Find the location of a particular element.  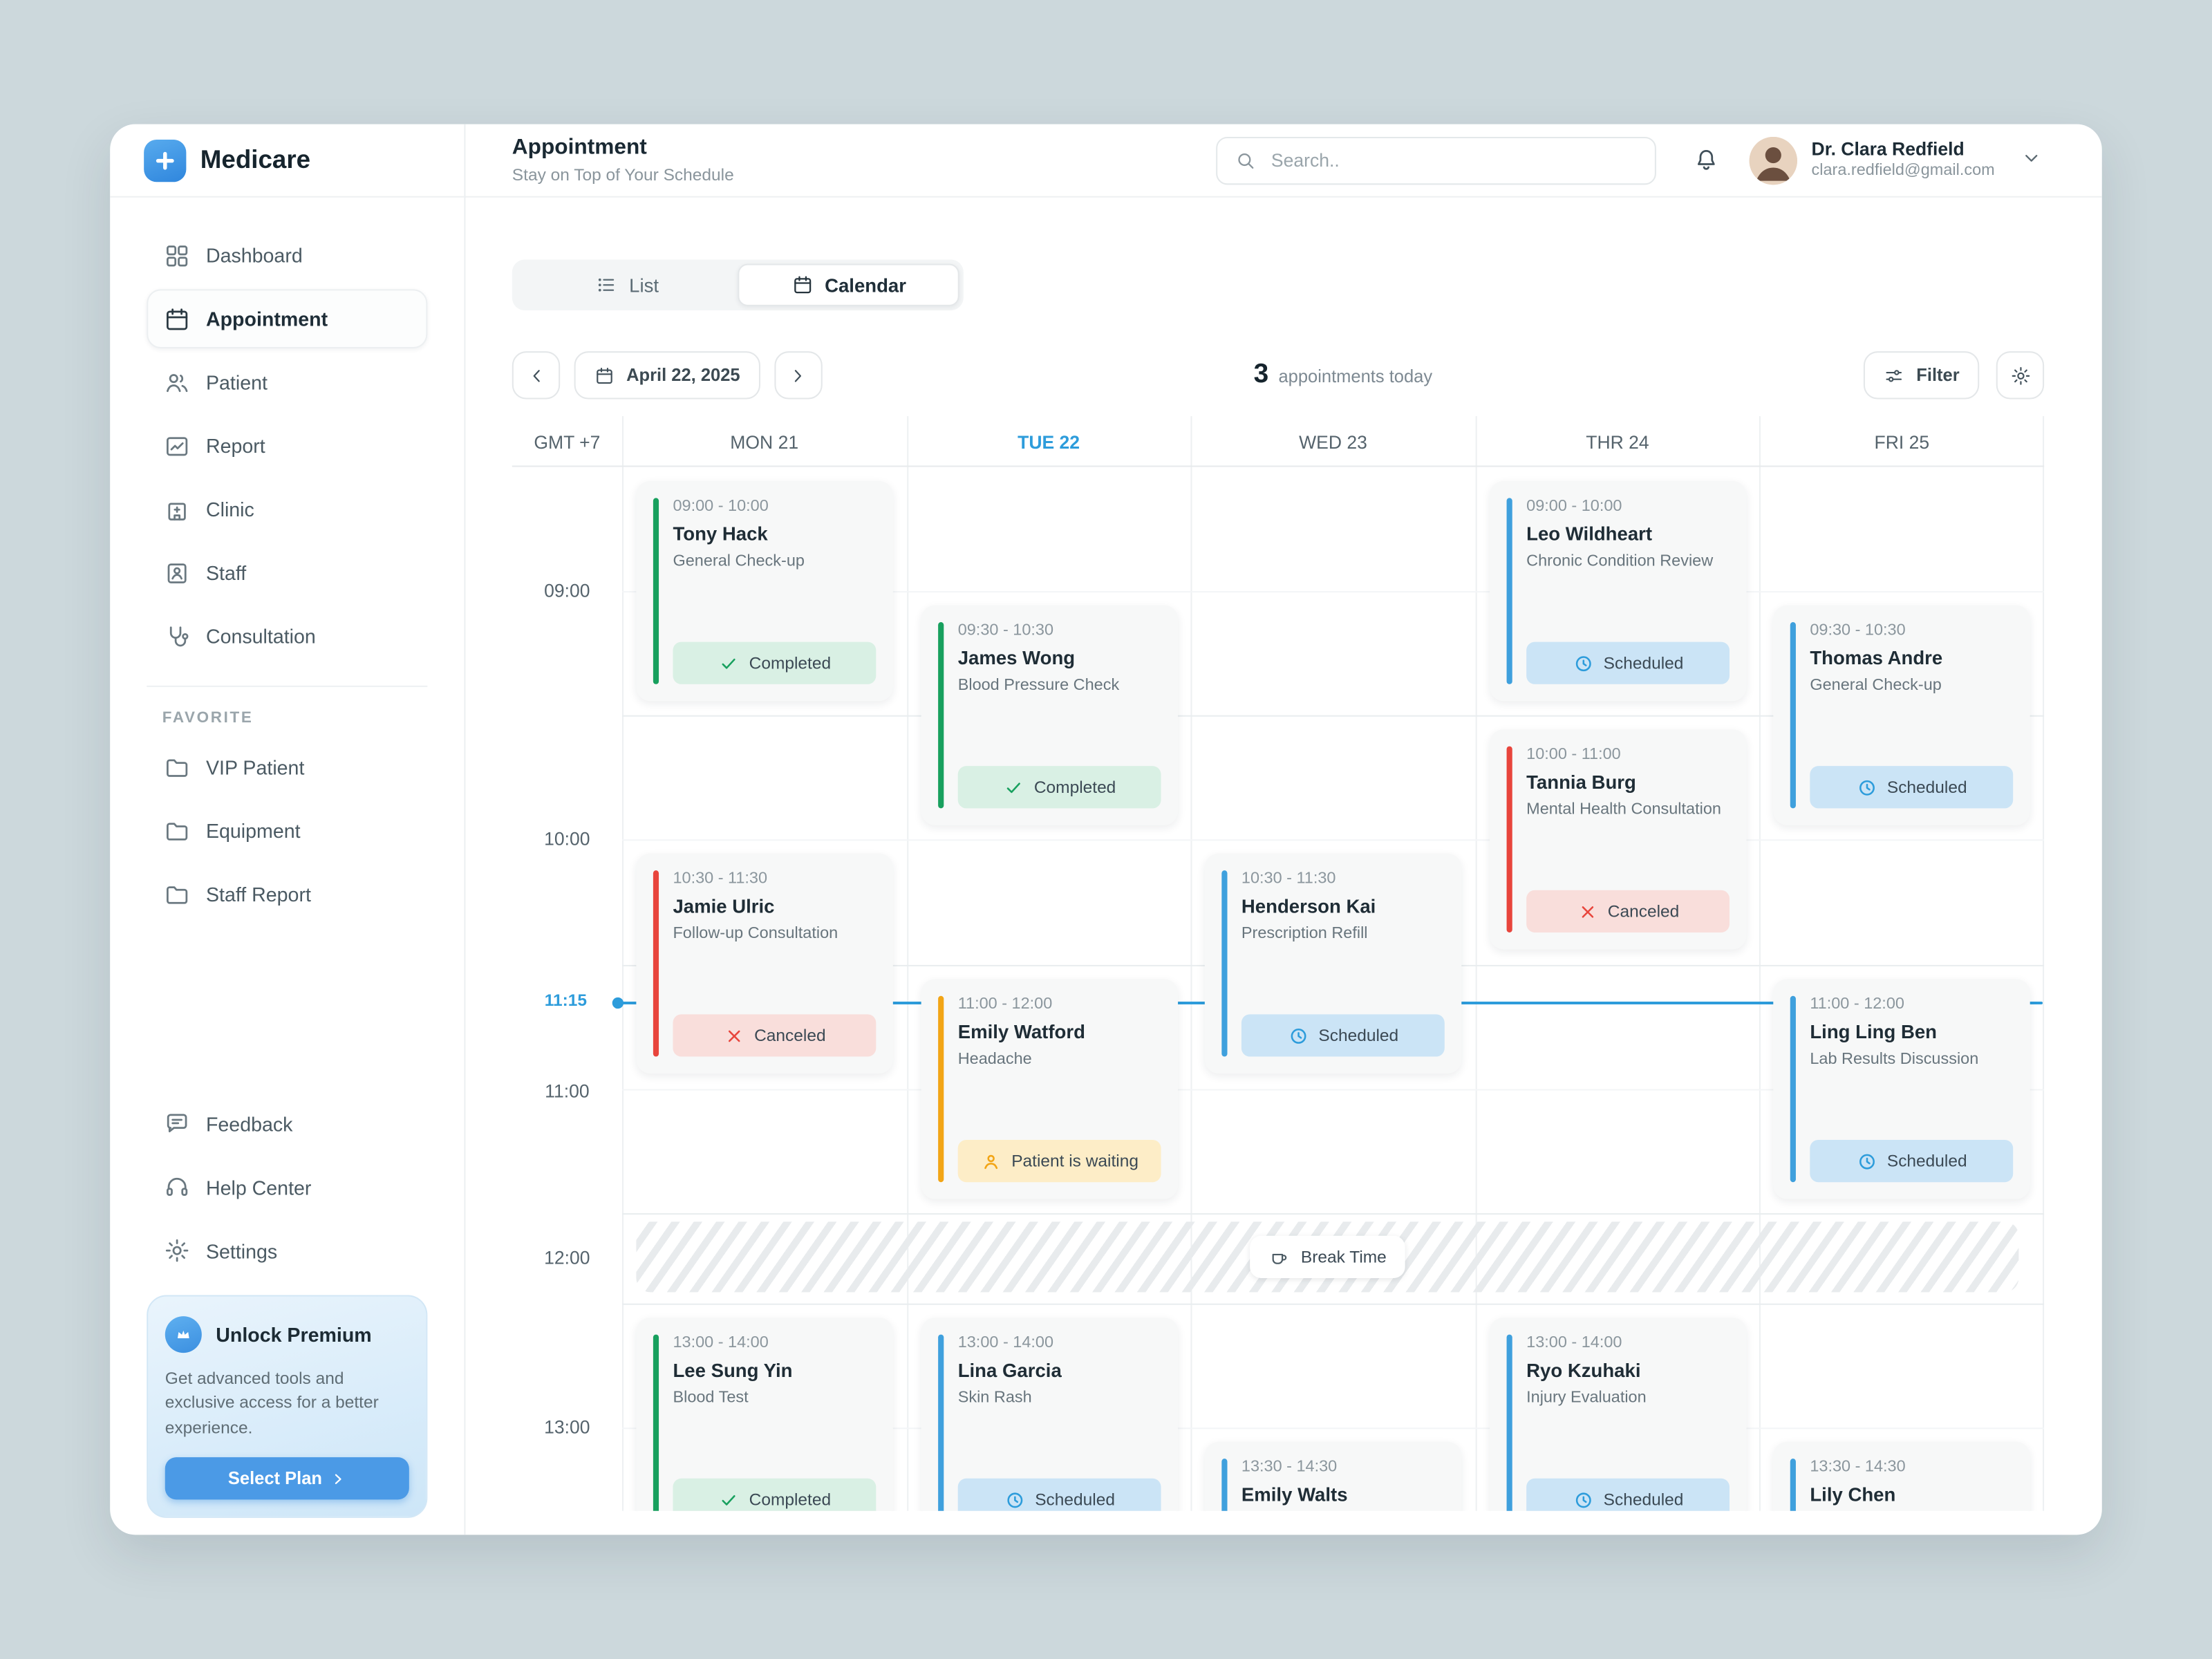

calendar-settings-button is located at coordinates (2021, 376).